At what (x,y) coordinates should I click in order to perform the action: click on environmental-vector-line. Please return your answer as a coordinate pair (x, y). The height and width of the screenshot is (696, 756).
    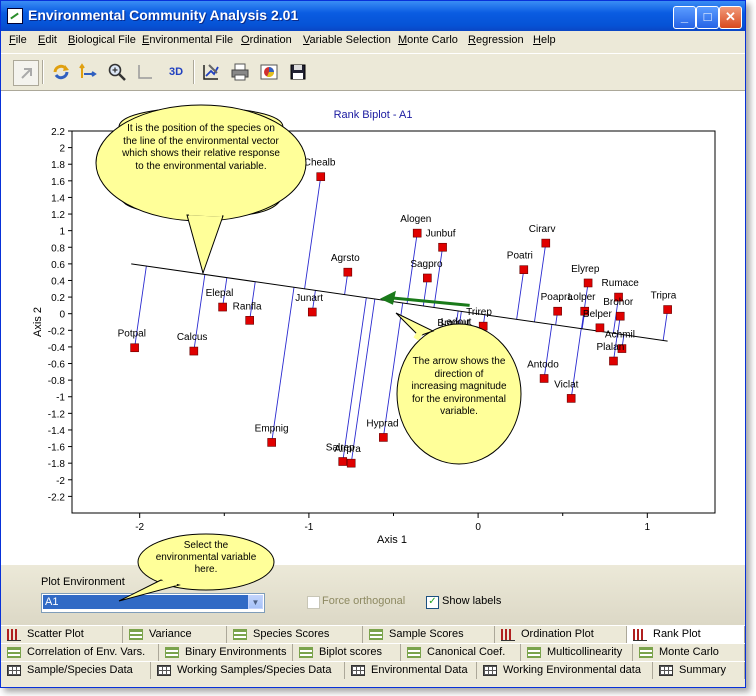
    Looking at the image, I should click on (399, 302).